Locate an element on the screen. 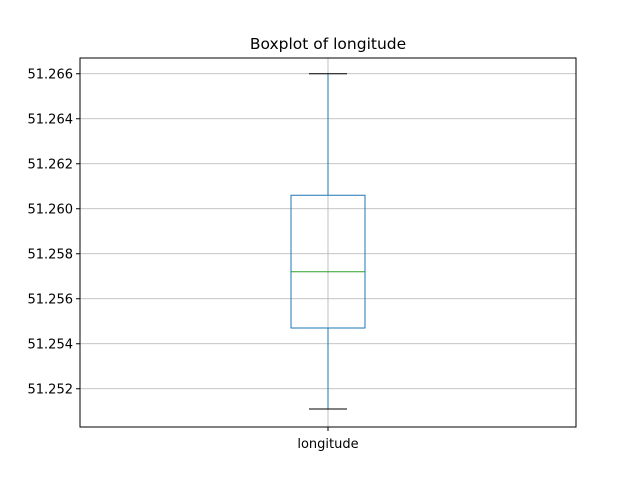 The height and width of the screenshot is (480, 640). y-tick-label: 51.256 is located at coordinates (51, 299).